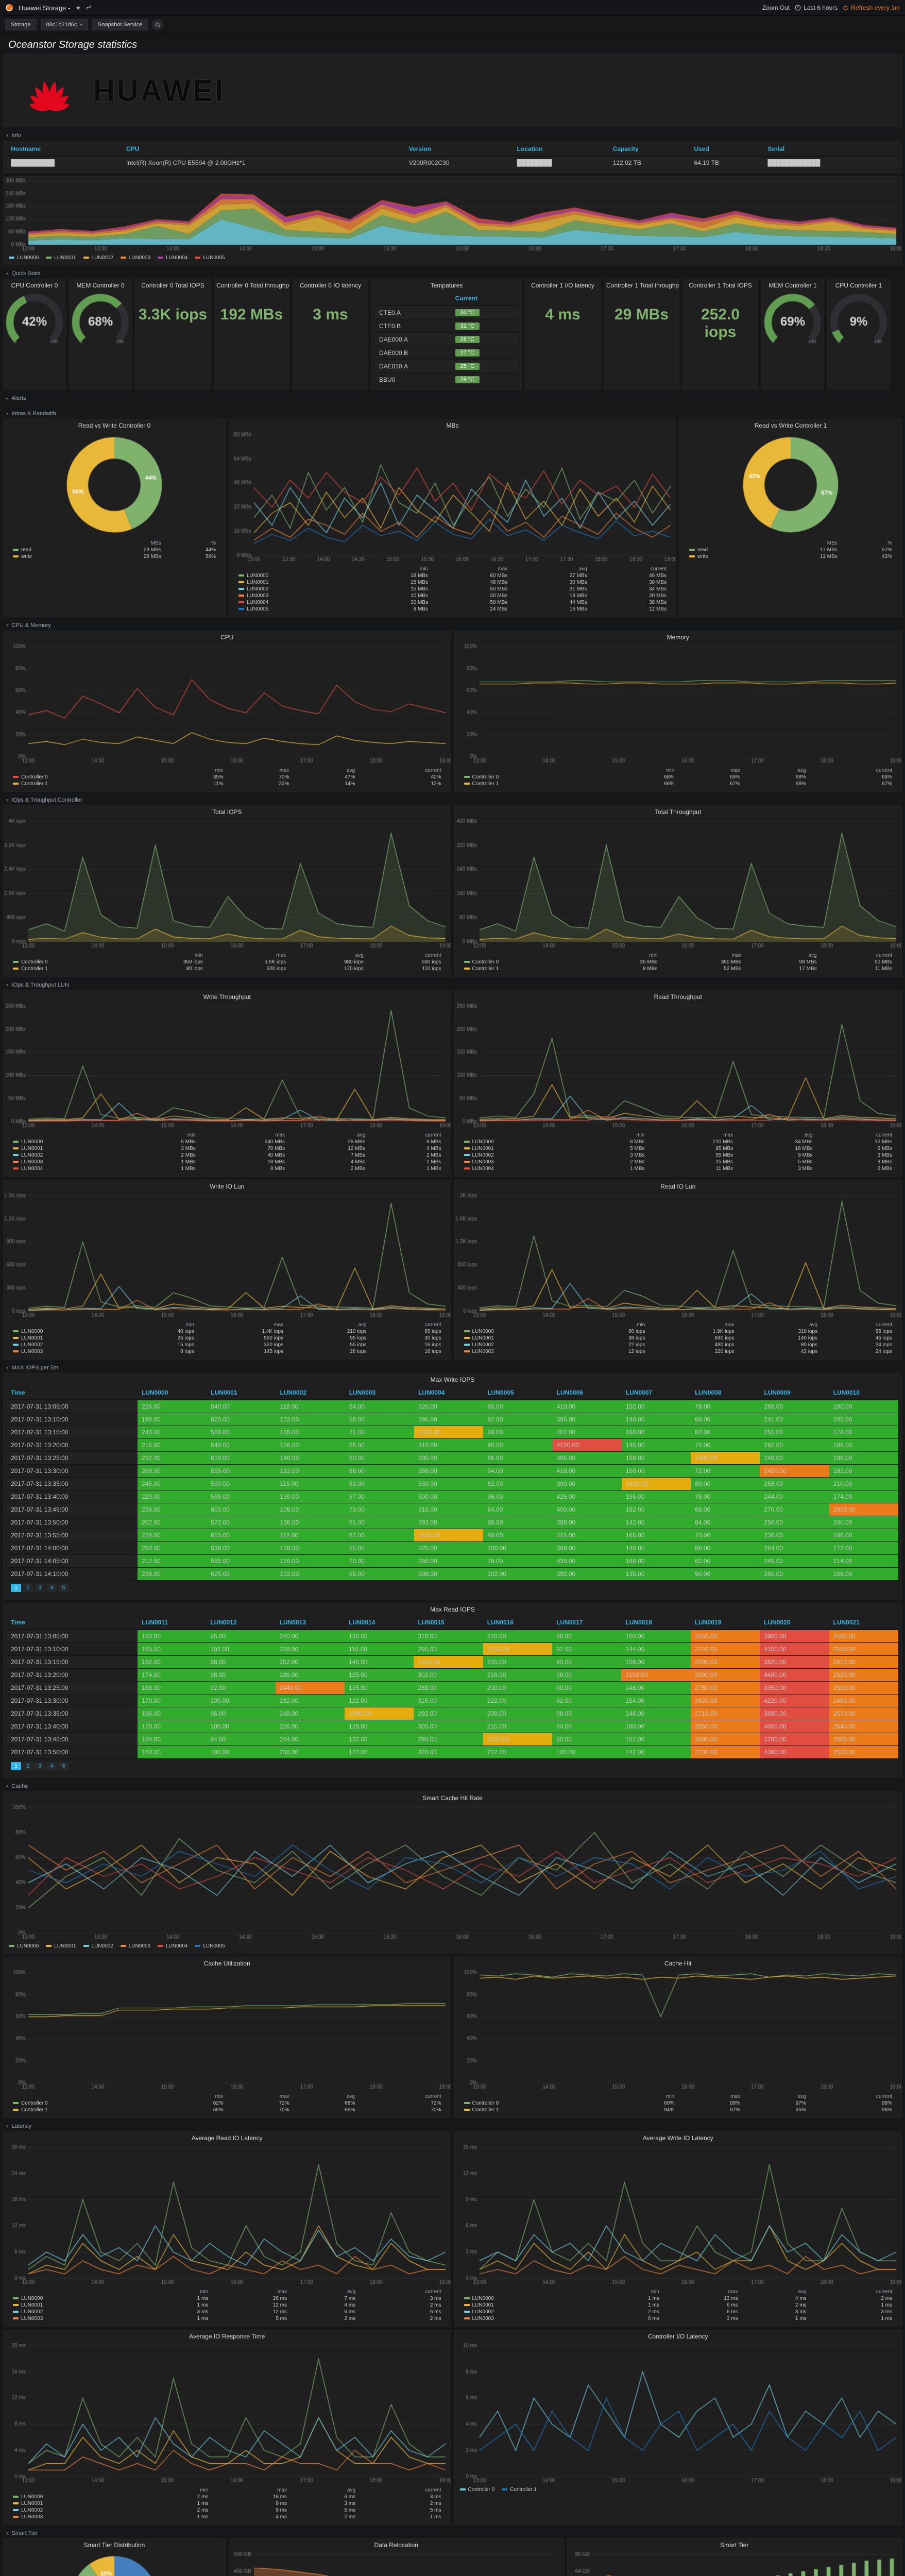  I want to click on legend-item: Controller 1 11% 22% 14% 12%, so click(227, 784).